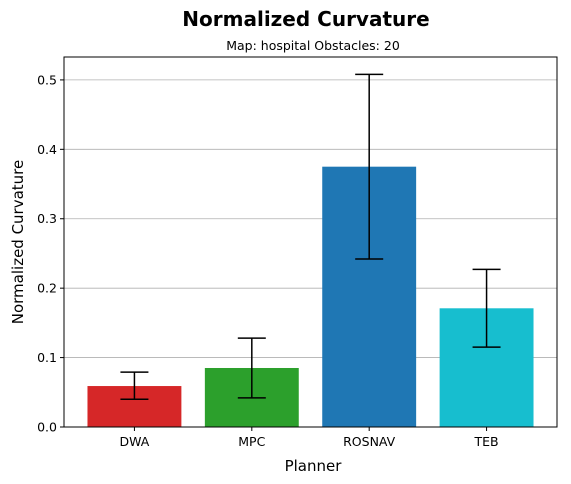 The image size is (571, 484). Describe the element at coordinates (47, 288) in the screenshot. I see `y-tick-label: 0.2` at that location.